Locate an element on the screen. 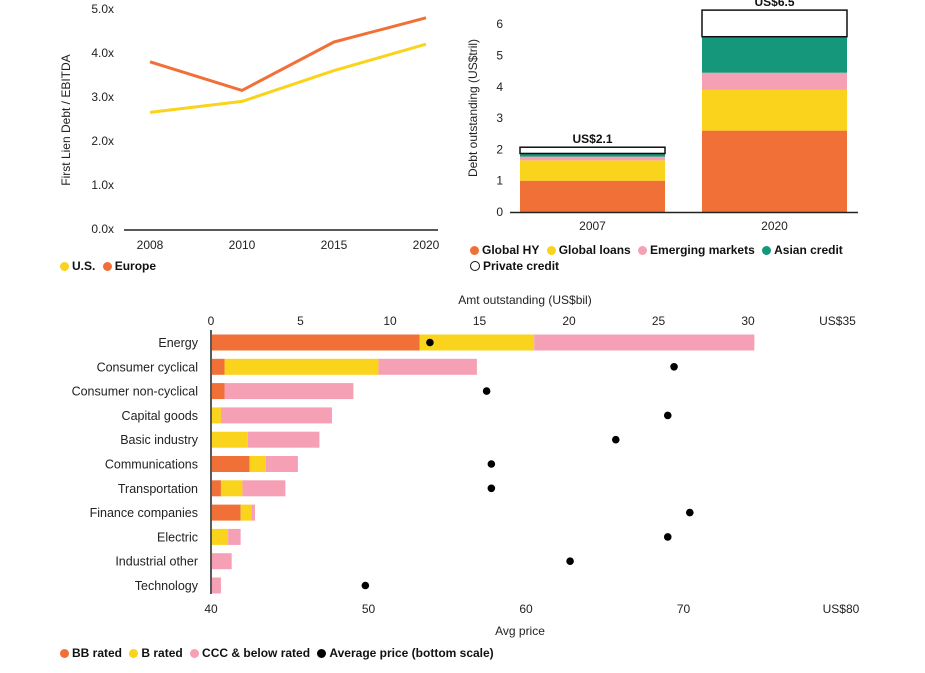  hbar-category-label: Consumer cyclical is located at coordinates (147, 367).